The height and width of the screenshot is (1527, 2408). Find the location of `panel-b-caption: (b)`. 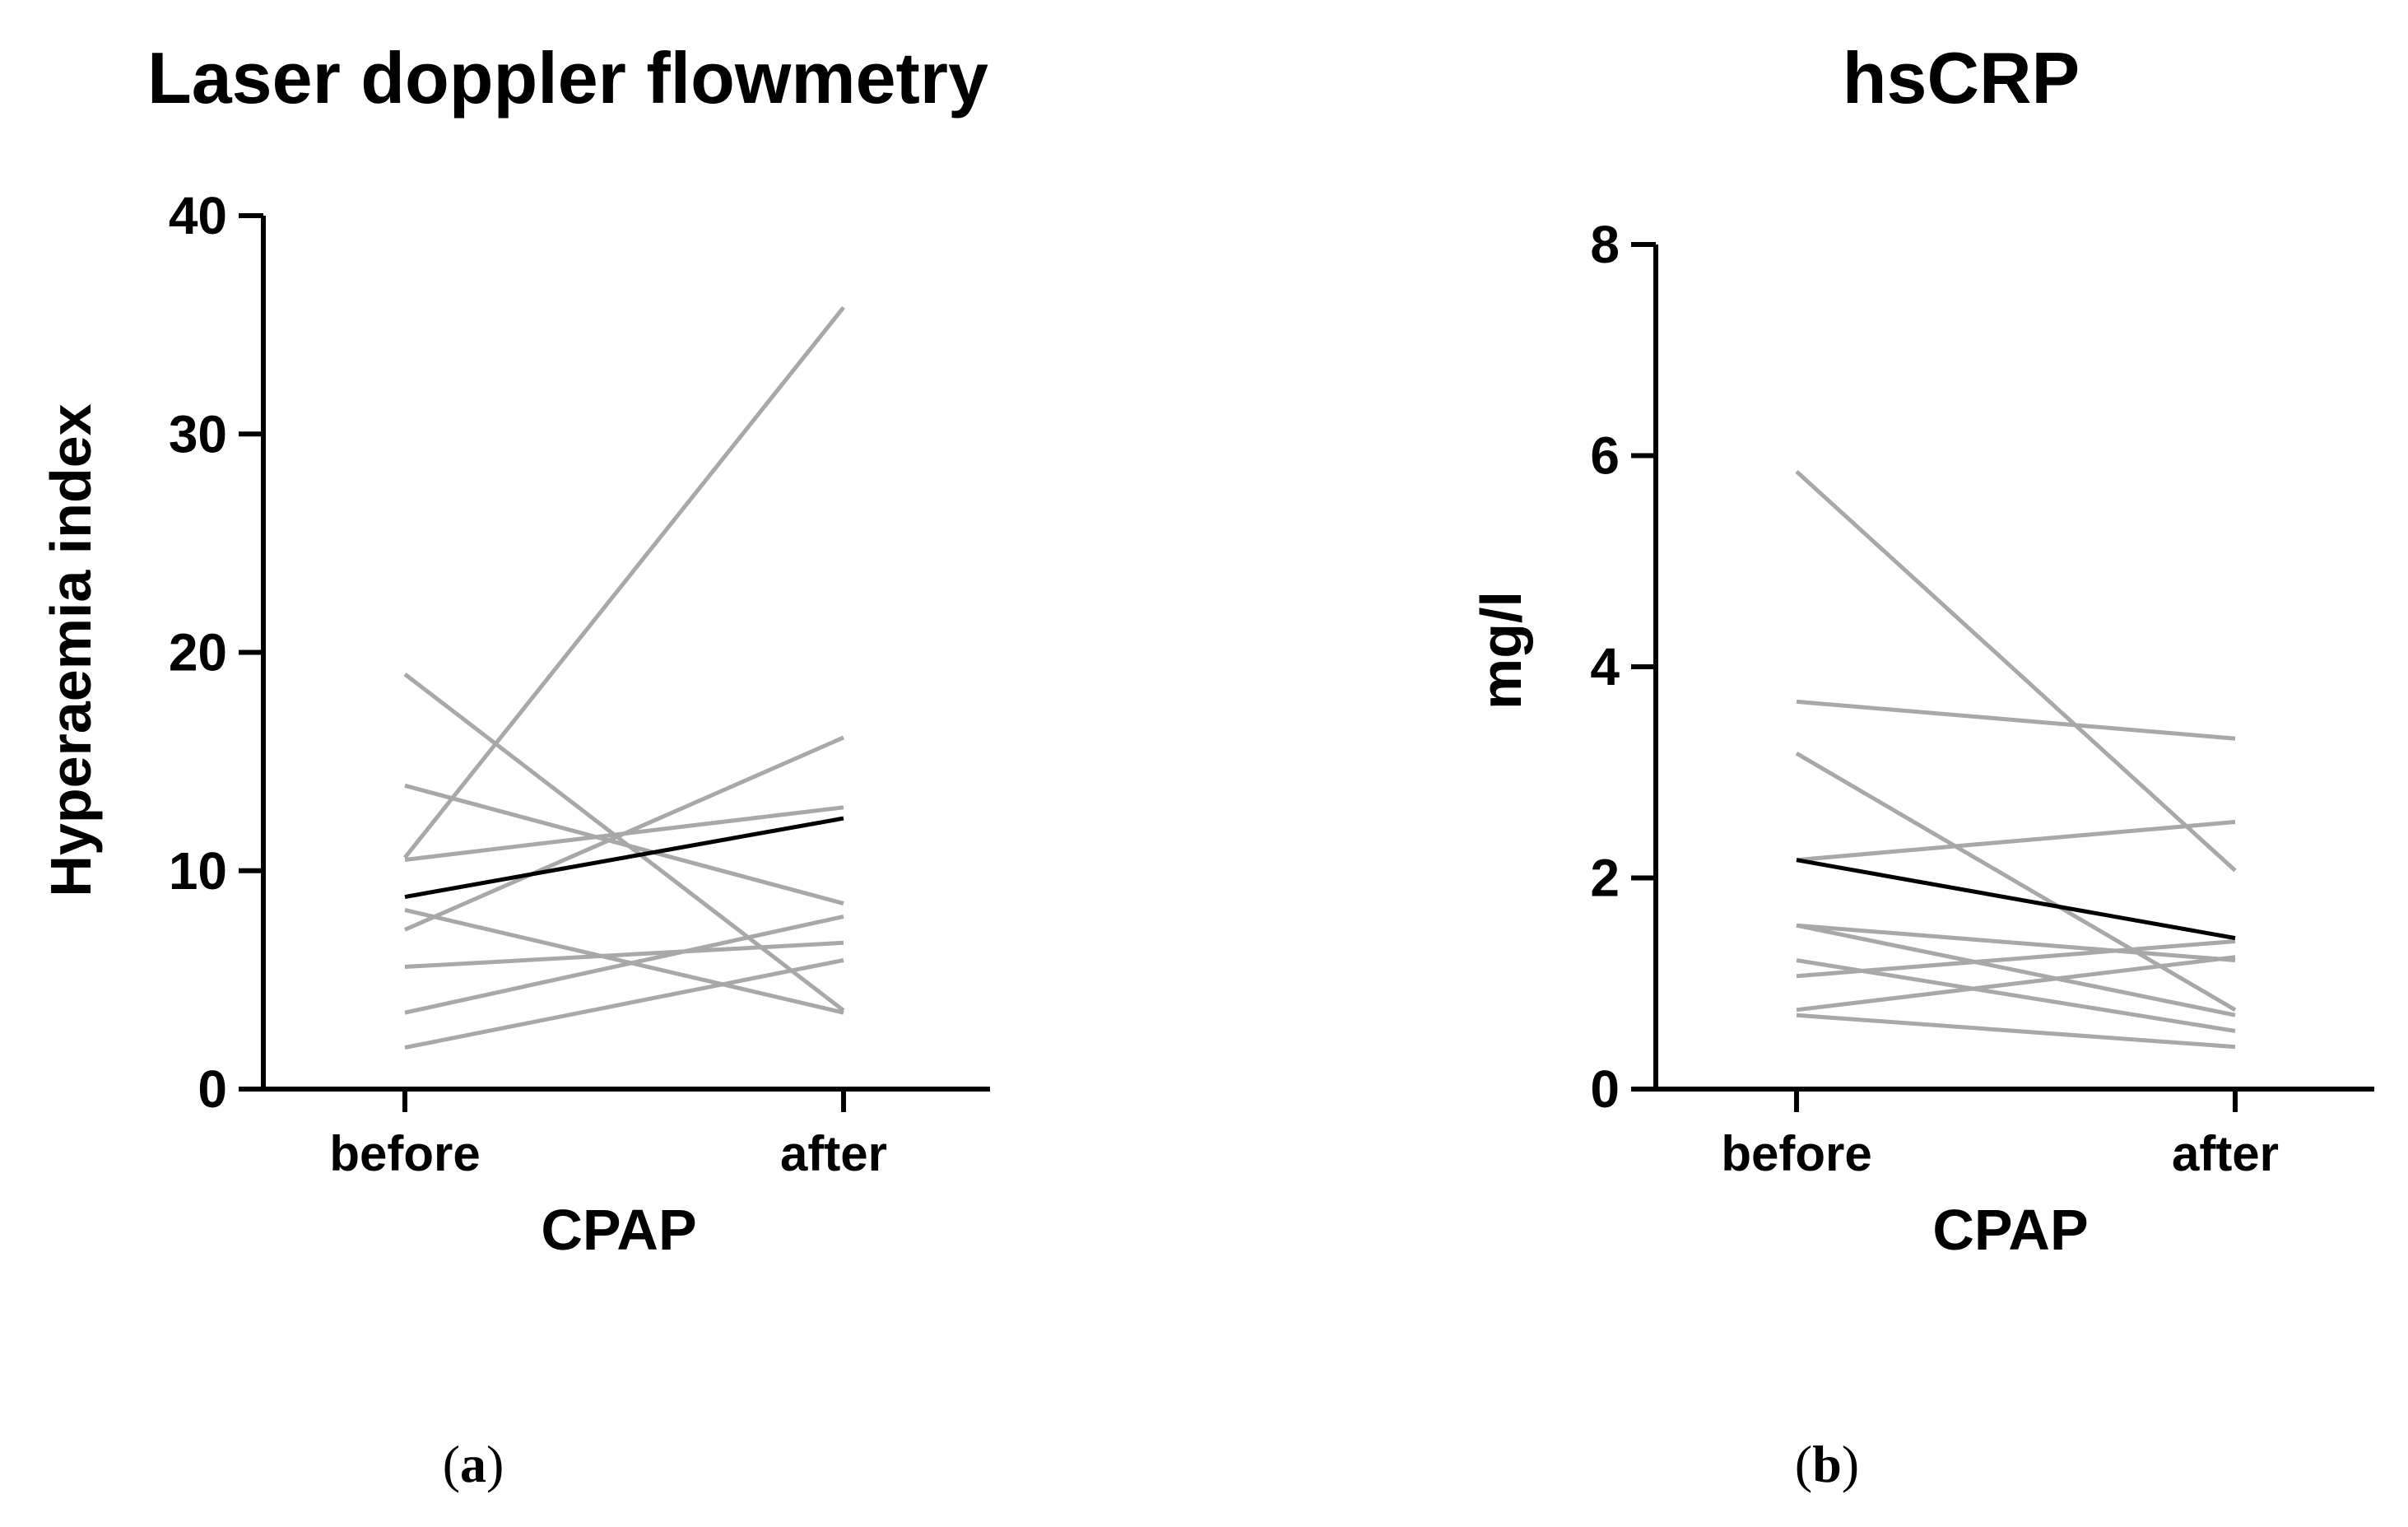

panel-b-caption: (b) is located at coordinates (1827, 1464).